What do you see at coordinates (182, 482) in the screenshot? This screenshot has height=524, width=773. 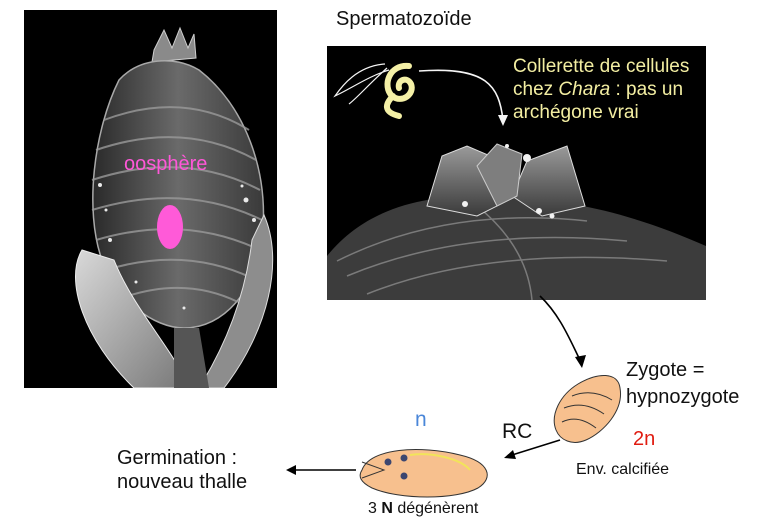 I see `germination-line-2: nouveau thalle` at bounding box center [182, 482].